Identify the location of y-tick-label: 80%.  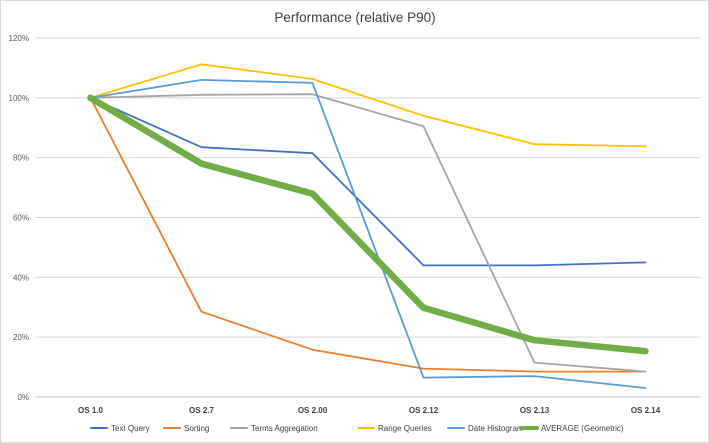
(21, 158).